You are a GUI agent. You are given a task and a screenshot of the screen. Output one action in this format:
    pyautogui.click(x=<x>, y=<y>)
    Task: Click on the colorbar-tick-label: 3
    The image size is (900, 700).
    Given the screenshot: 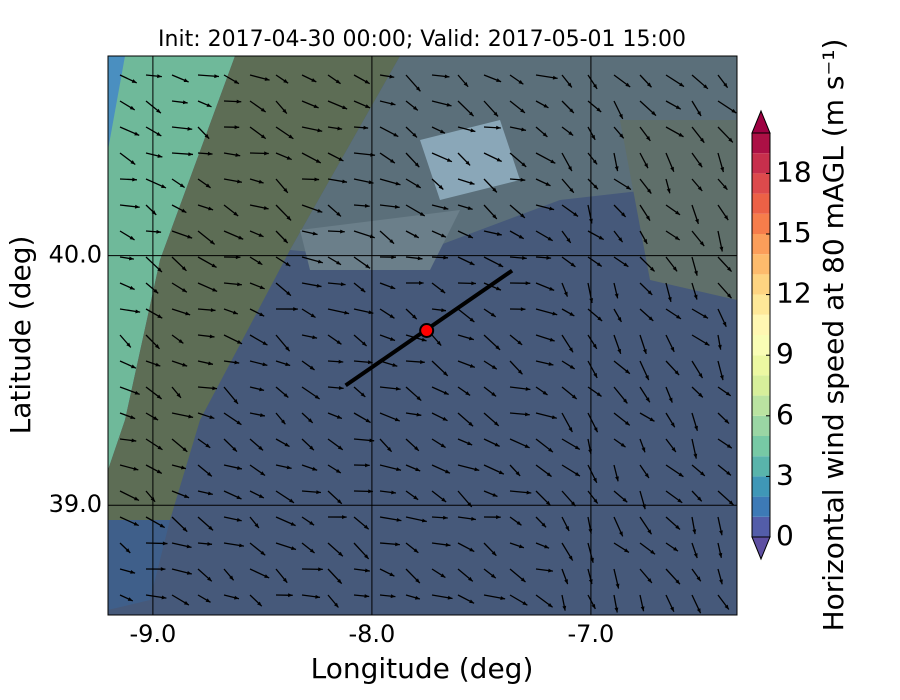 What is the action you would take?
    pyautogui.click(x=785, y=474)
    